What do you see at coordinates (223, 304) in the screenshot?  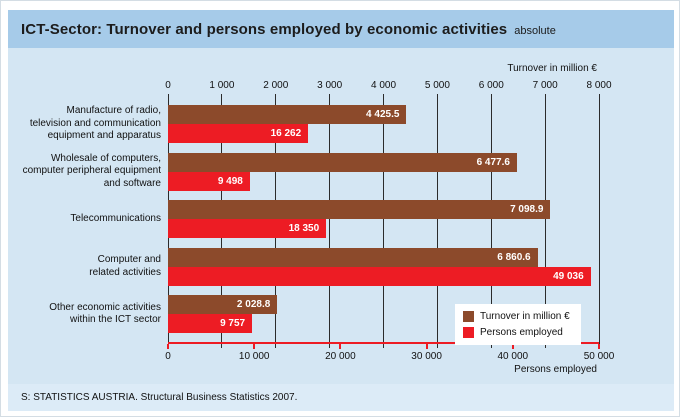 I see `turnover-bar: 2 028.8` at bounding box center [223, 304].